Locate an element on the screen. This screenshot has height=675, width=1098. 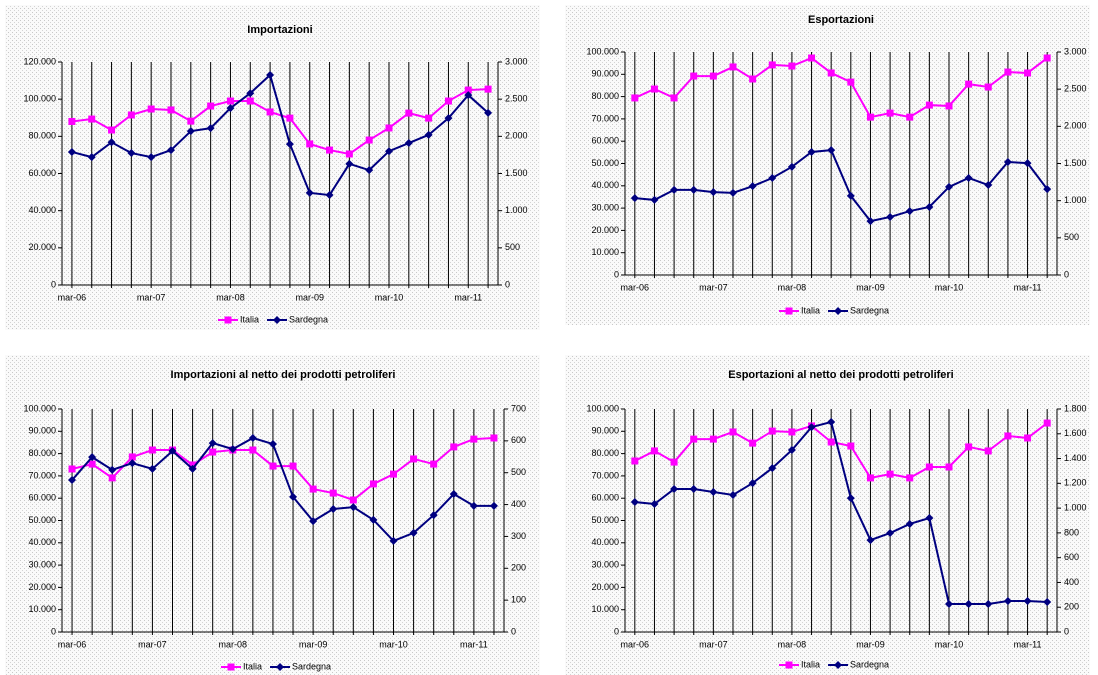
x-tick-label: mar-11 is located at coordinates (468, 297).